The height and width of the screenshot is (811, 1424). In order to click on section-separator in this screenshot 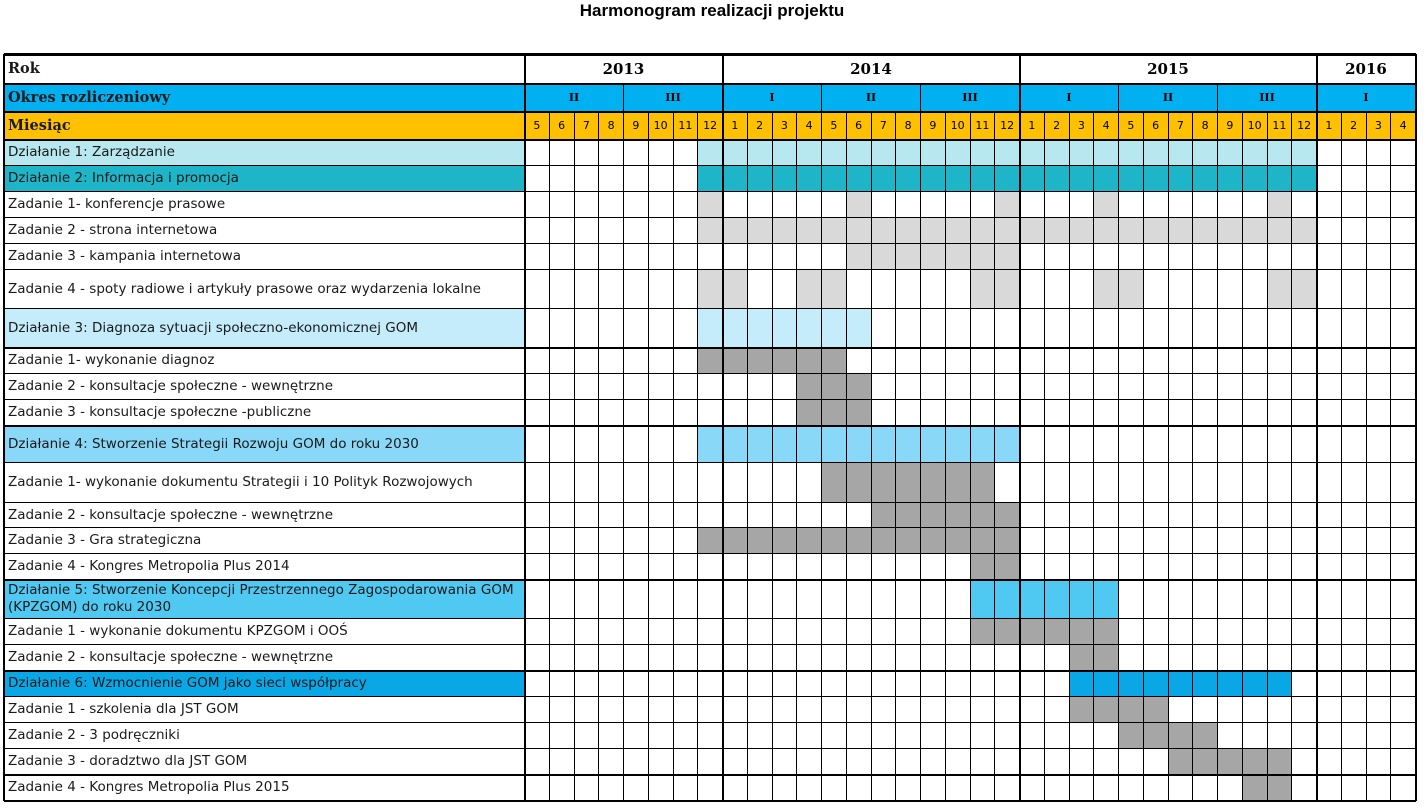, I will do `click(710, 426)`.